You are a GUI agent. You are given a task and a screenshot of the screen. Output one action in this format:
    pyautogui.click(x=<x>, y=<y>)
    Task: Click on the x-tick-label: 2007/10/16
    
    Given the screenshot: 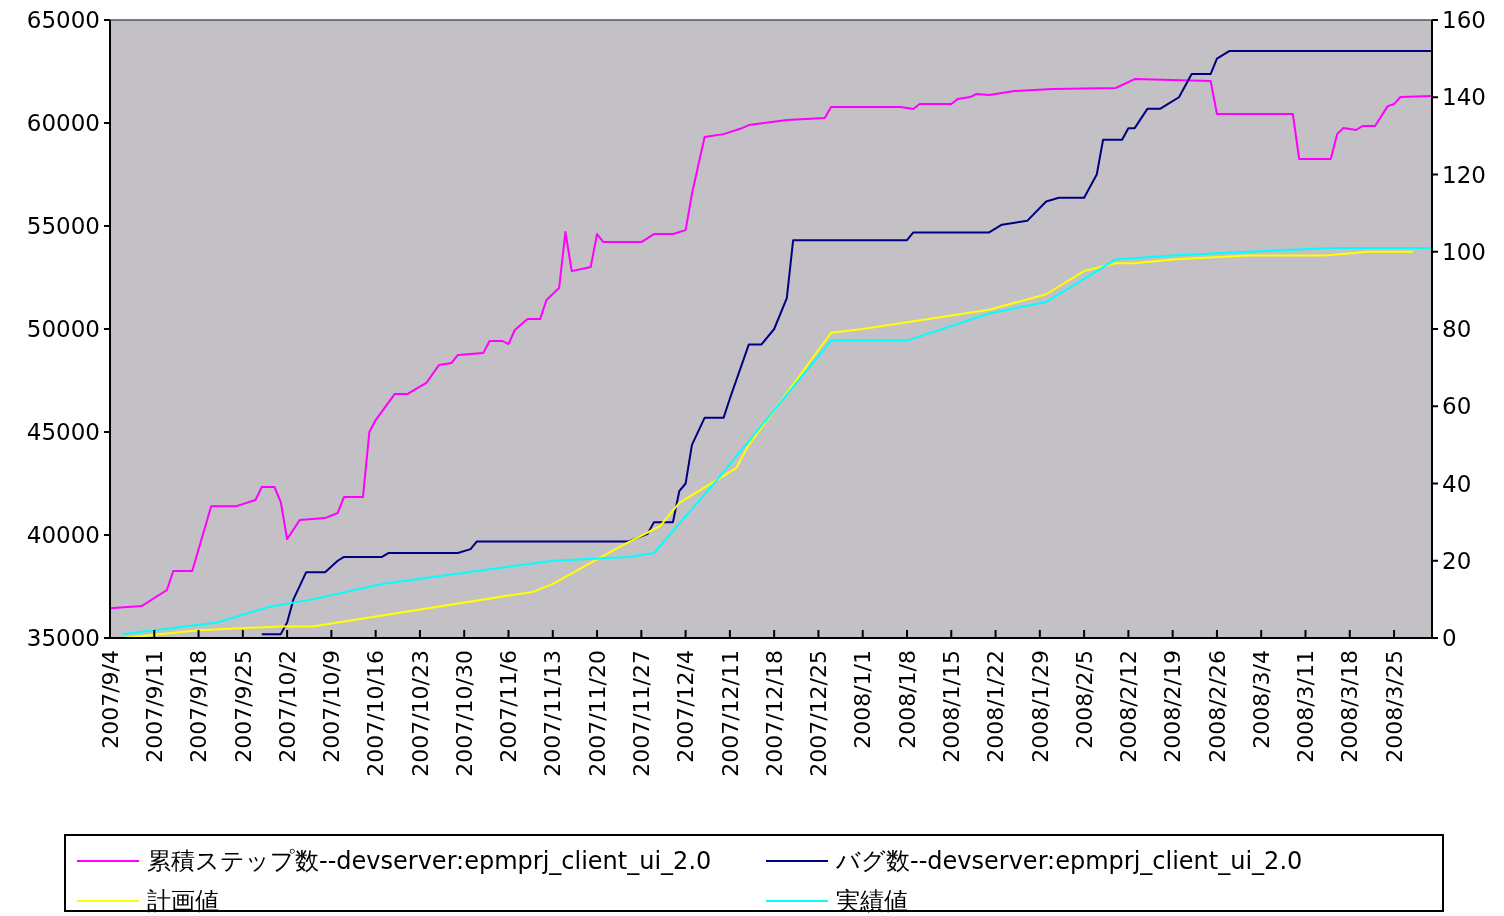 What is the action you would take?
    pyautogui.click(x=376, y=713)
    